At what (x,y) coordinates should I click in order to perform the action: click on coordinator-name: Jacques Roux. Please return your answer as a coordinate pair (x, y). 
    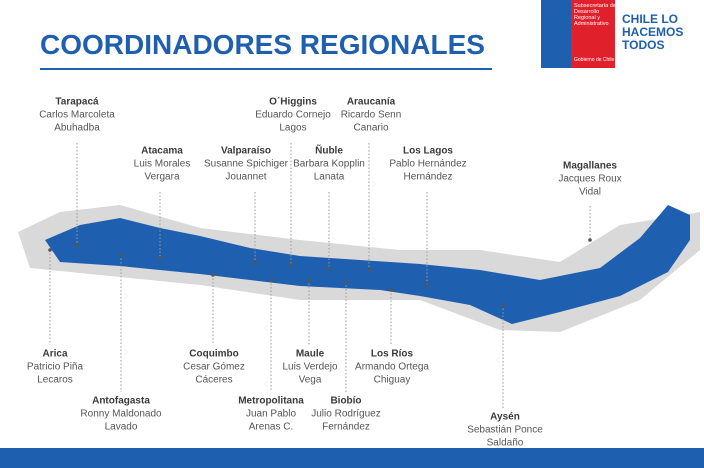
    Looking at the image, I should click on (589, 178).